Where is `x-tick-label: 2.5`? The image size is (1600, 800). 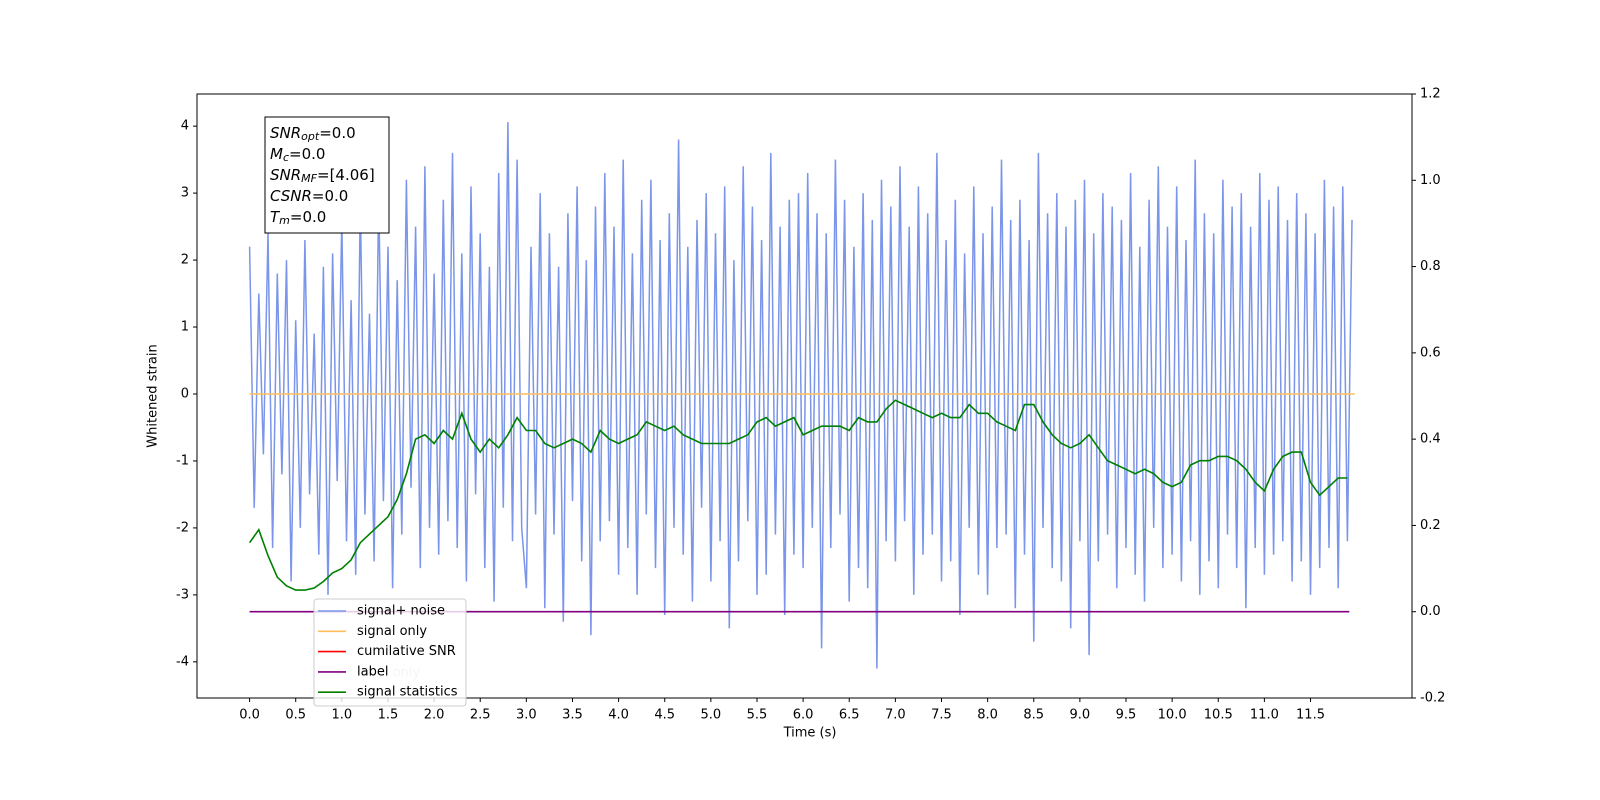 x-tick-label: 2.5 is located at coordinates (480, 715).